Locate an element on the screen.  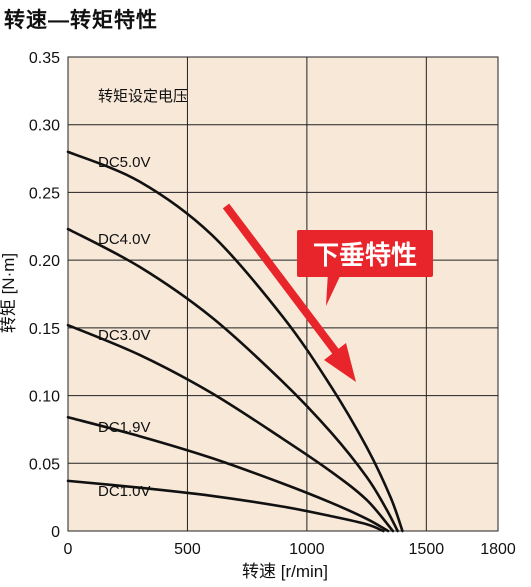
callout-pointer is located at coordinates (334, 289).